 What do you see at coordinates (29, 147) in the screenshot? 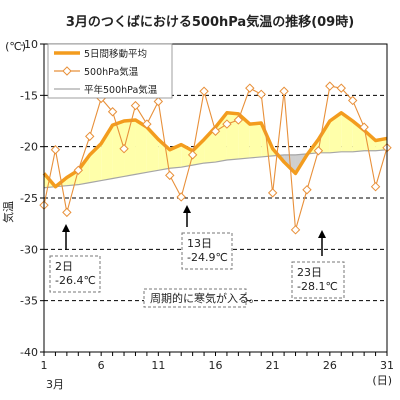
I see `y-tick-label: -20` at bounding box center [29, 147].